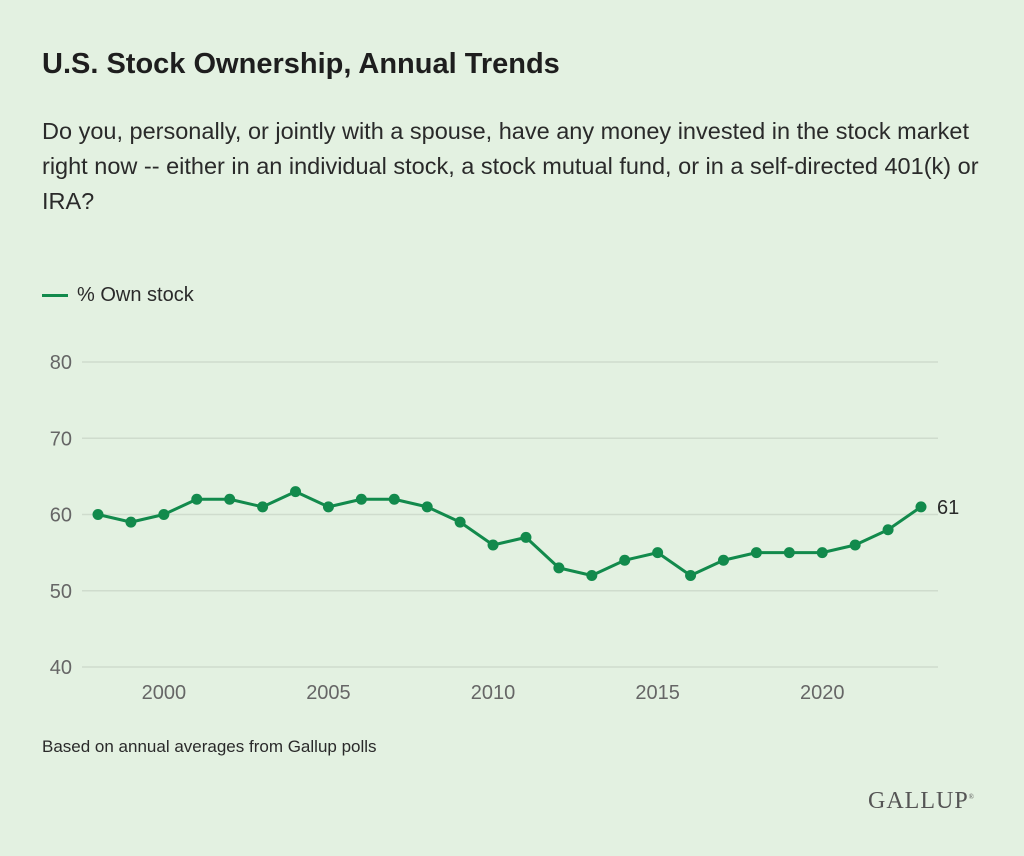 Image resolution: width=1024 pixels, height=856 pixels. I want to click on y-tick-label: 50, so click(61, 592).